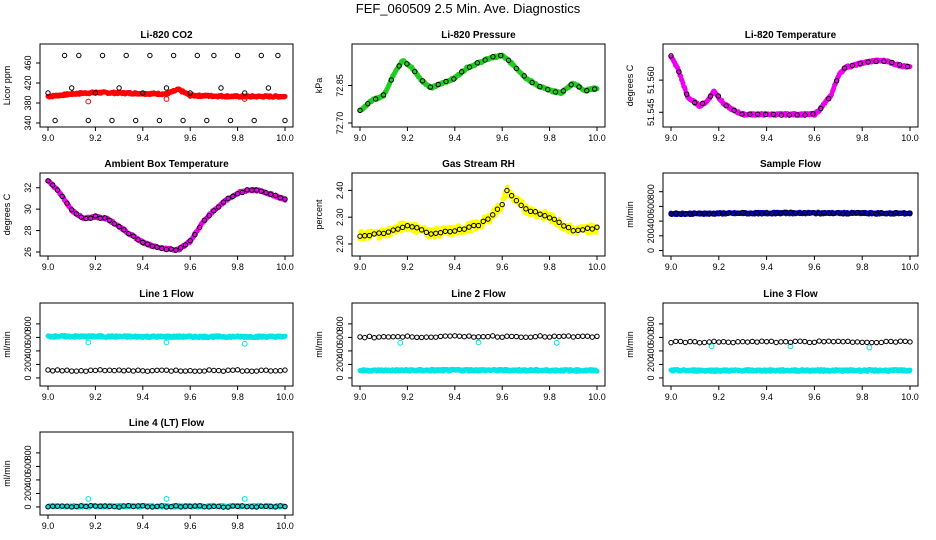 The image size is (936, 540). Describe the element at coordinates (167, 423) in the screenshot. I see `chart-title: Line 4 (LT) Flow` at that location.